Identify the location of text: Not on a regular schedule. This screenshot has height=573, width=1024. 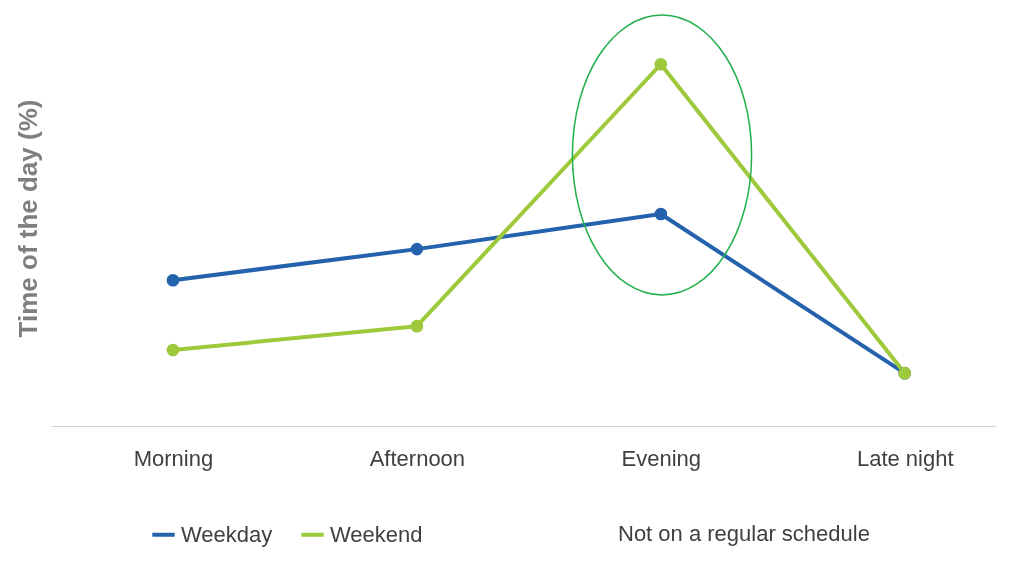
(744, 533).